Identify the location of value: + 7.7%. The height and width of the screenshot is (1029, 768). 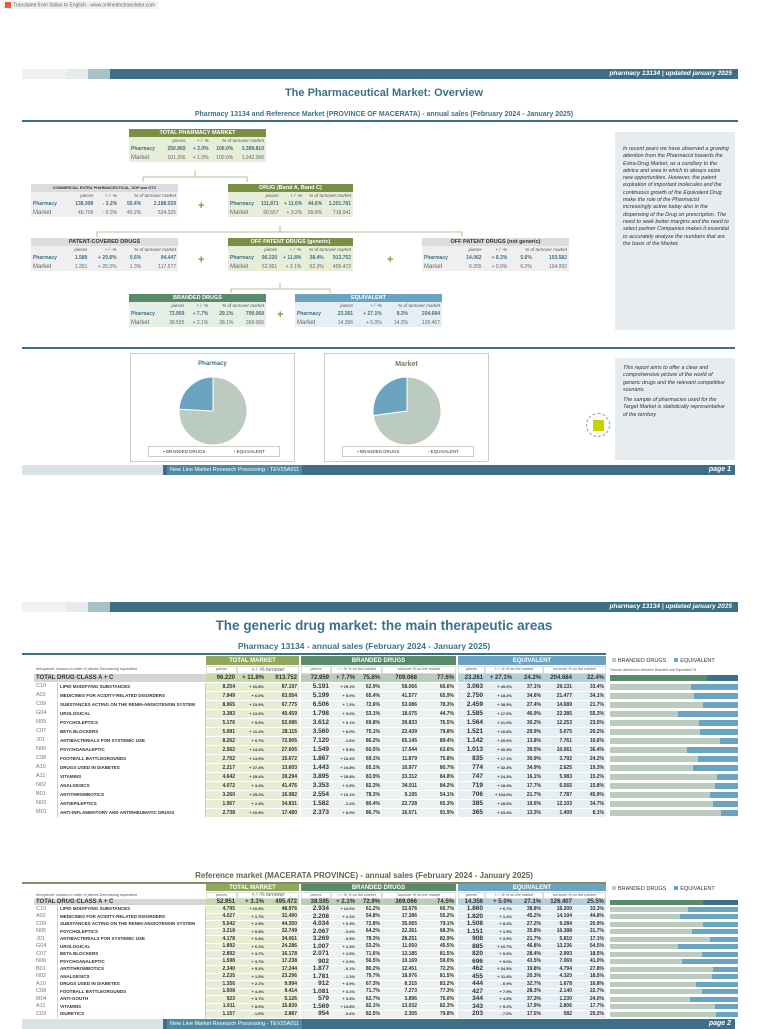
(200, 313).